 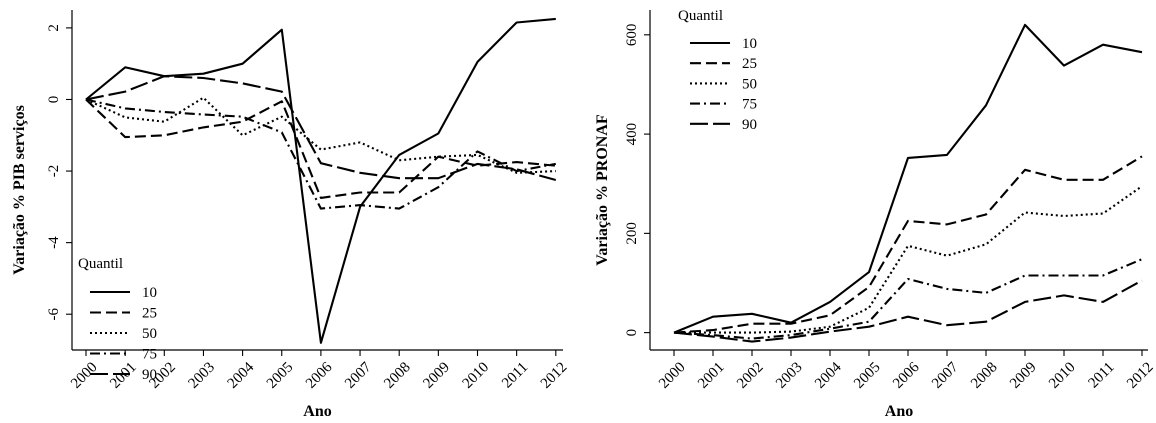 What do you see at coordinates (632, 35) in the screenshot?
I see `y-tick-label: 600` at bounding box center [632, 35].